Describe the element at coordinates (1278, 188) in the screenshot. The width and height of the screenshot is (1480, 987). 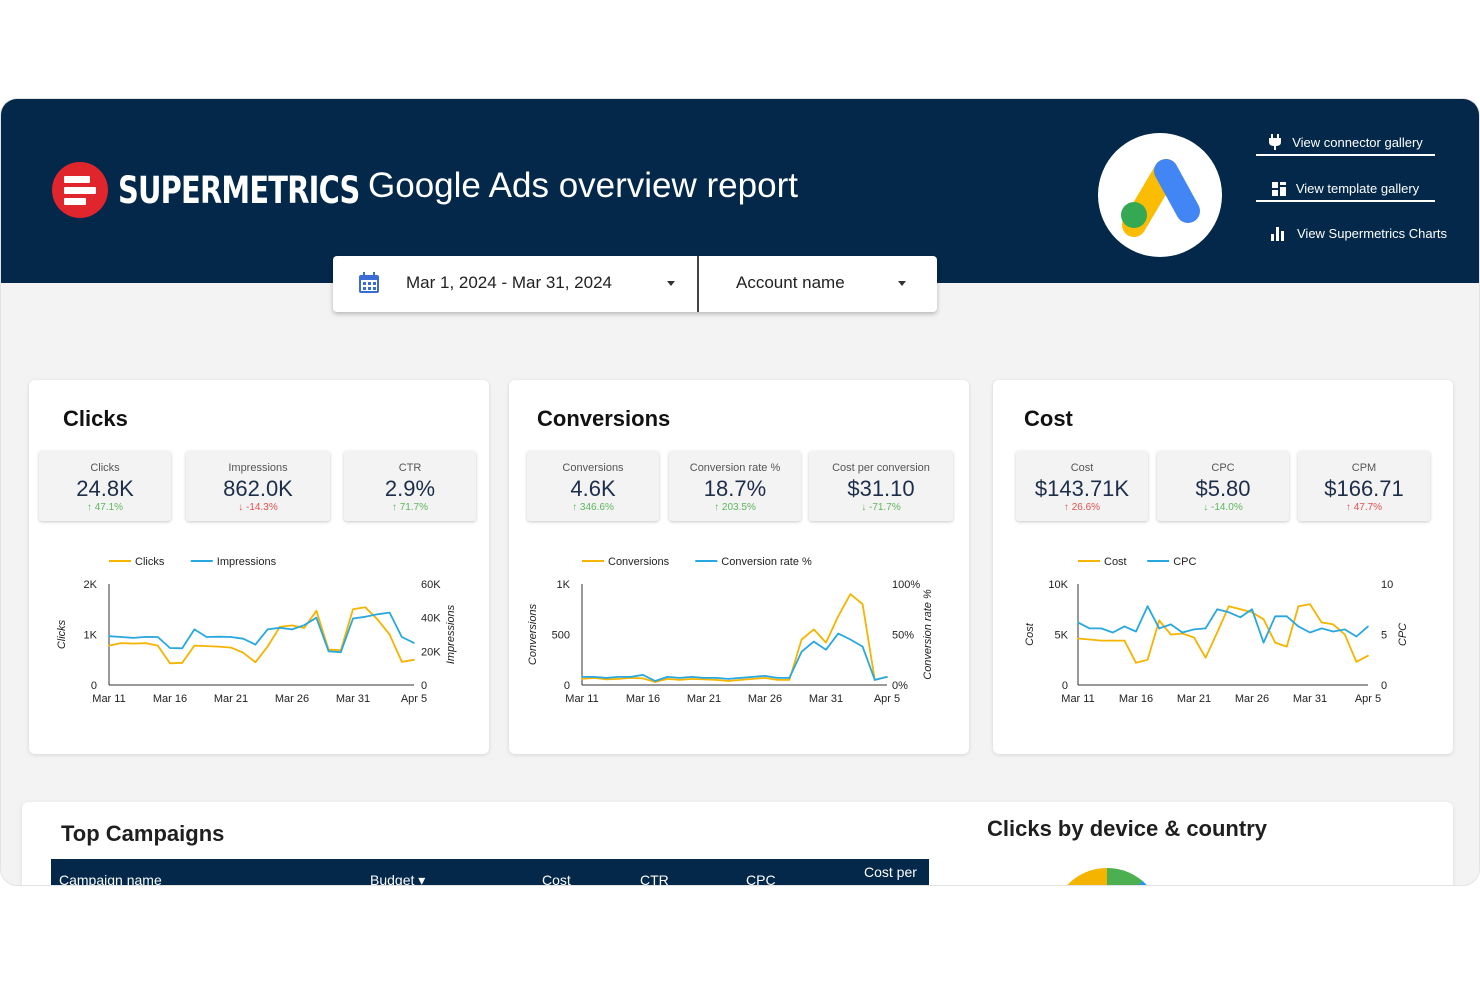
I see `grid-icon` at that location.